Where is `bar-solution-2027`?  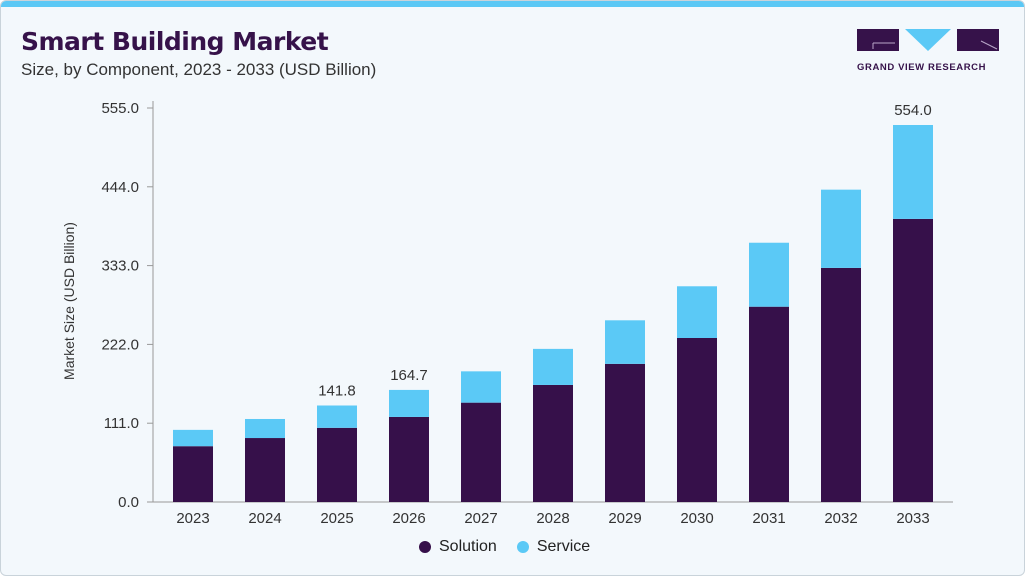 bar-solution-2027 is located at coordinates (481, 452).